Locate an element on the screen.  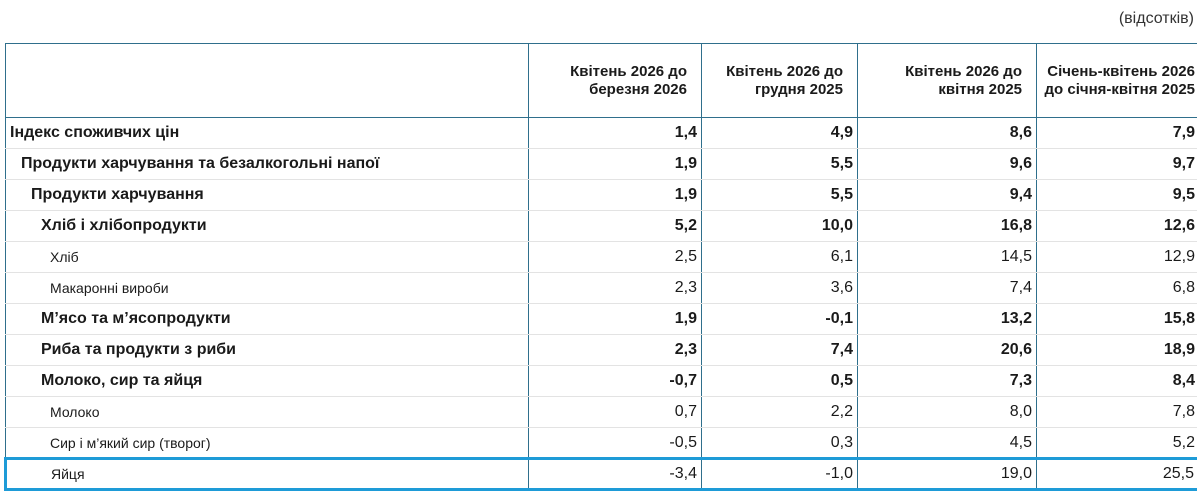
value-cell-col1: 1,4 is located at coordinates (615, 133).